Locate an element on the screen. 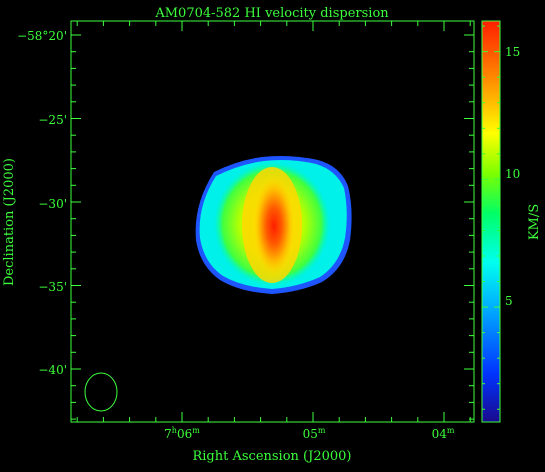 This screenshot has height=472, width=545. y-tick-label: −58°20' is located at coordinates (42, 36).